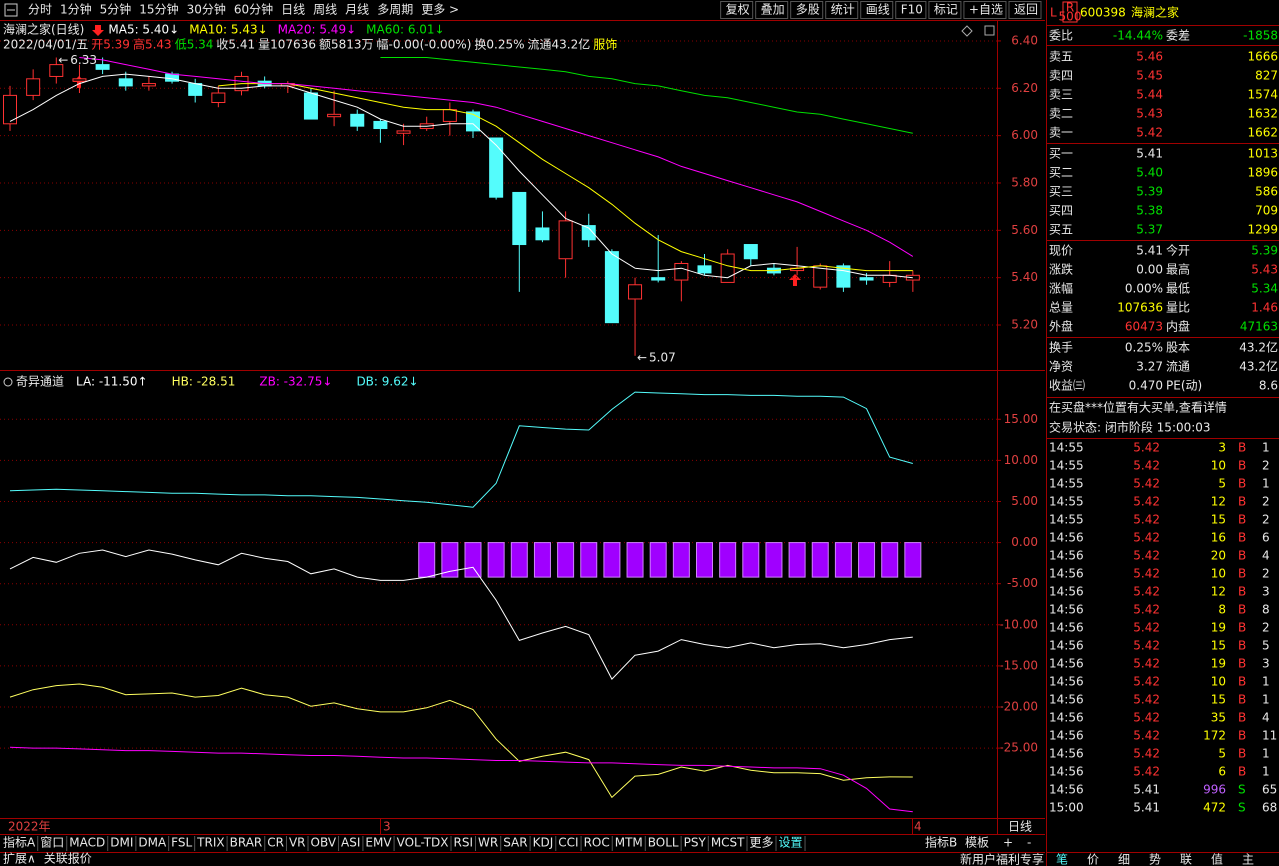 The height and width of the screenshot is (866, 1279). I want to click on indicator-tab: MACD, so click(87, 843).